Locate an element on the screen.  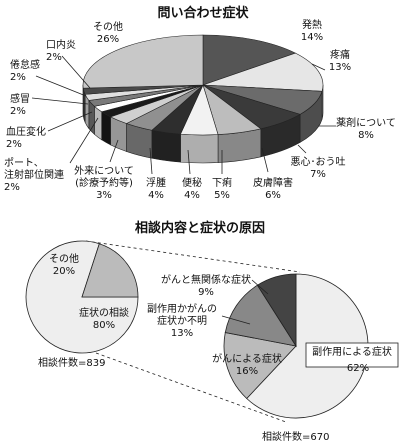
pie1-label-4: 6% is located at coordinates (273, 195).